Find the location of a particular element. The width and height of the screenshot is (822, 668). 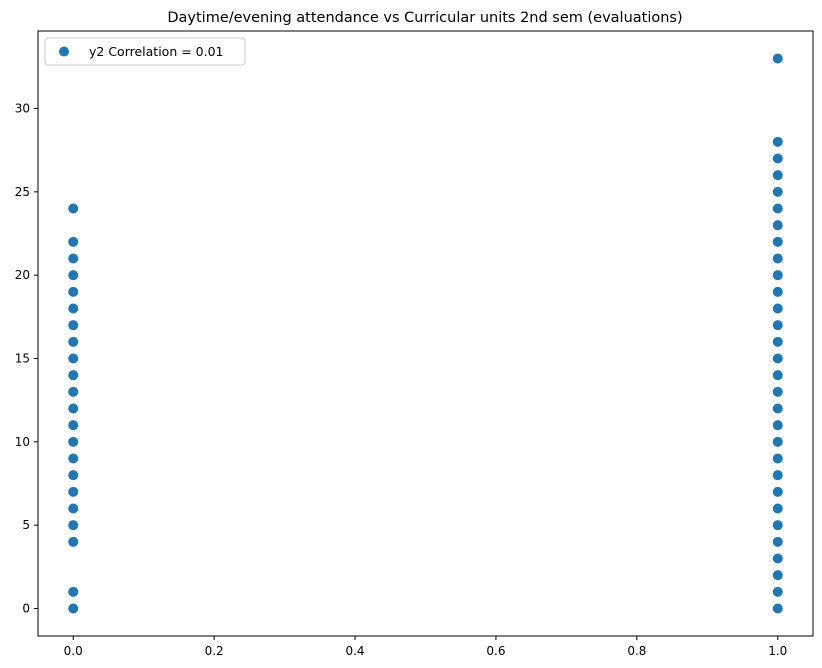

y-tick-label-1: 5 is located at coordinates (26, 525).